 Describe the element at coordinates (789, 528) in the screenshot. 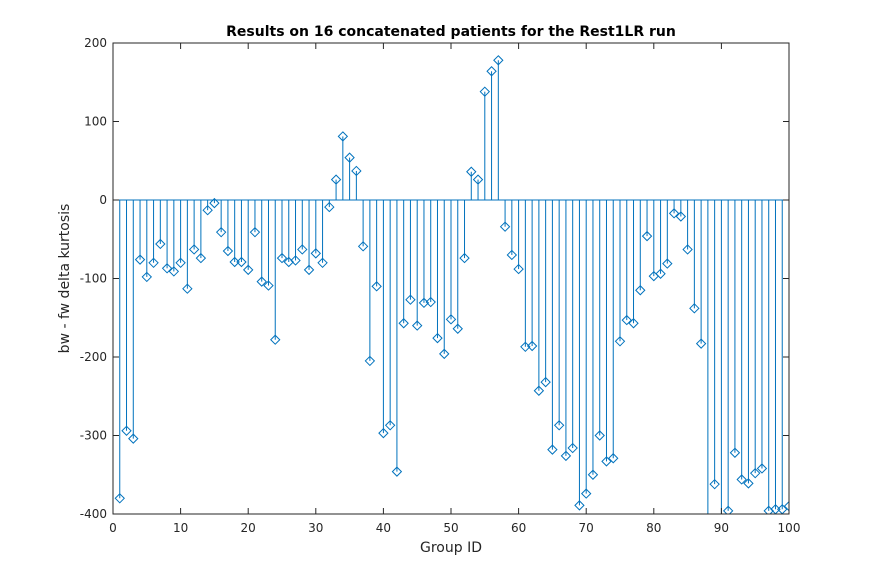

I see `x-tick-label: 100` at that location.